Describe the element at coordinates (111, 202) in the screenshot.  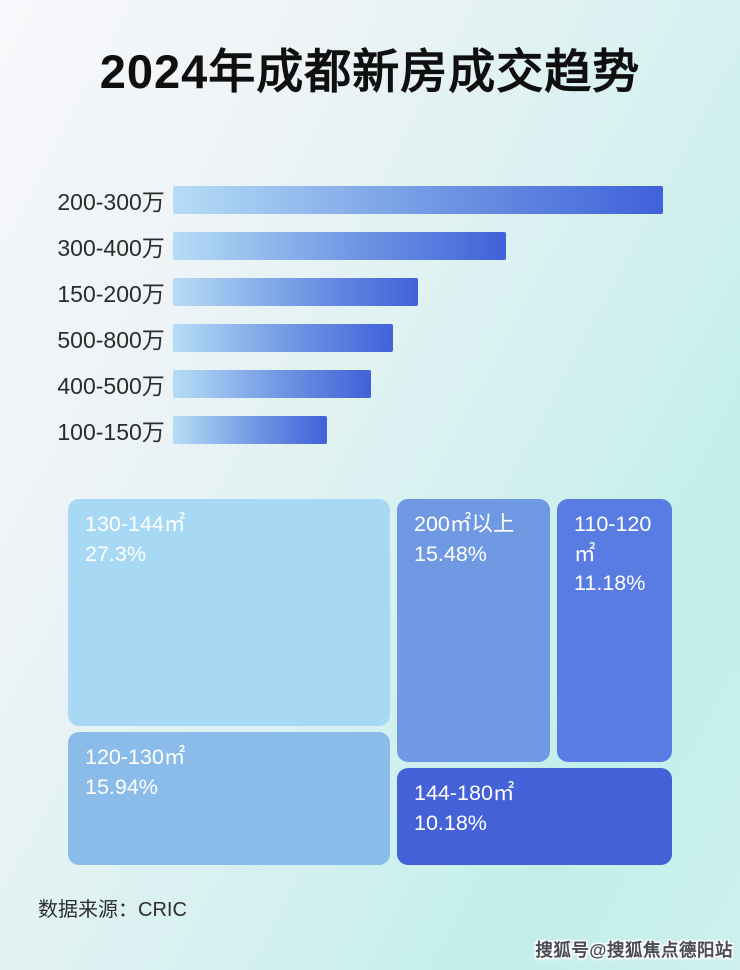
I see `bar-category-label: 200-300万` at that location.